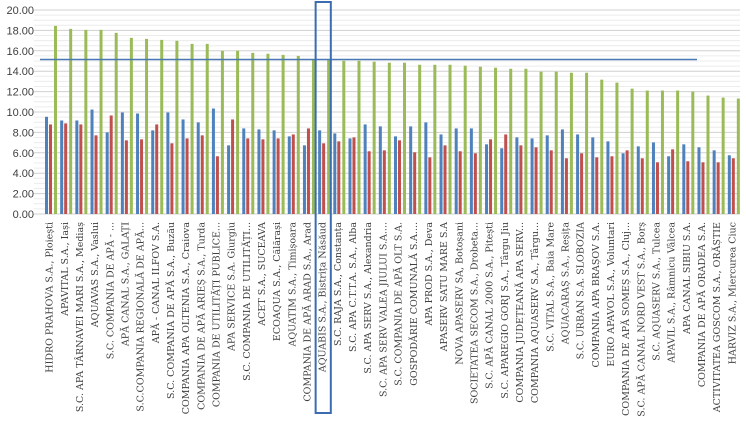  I want to click on x-tick-label: APA PROD S.A., Deva, so click(429, 274).